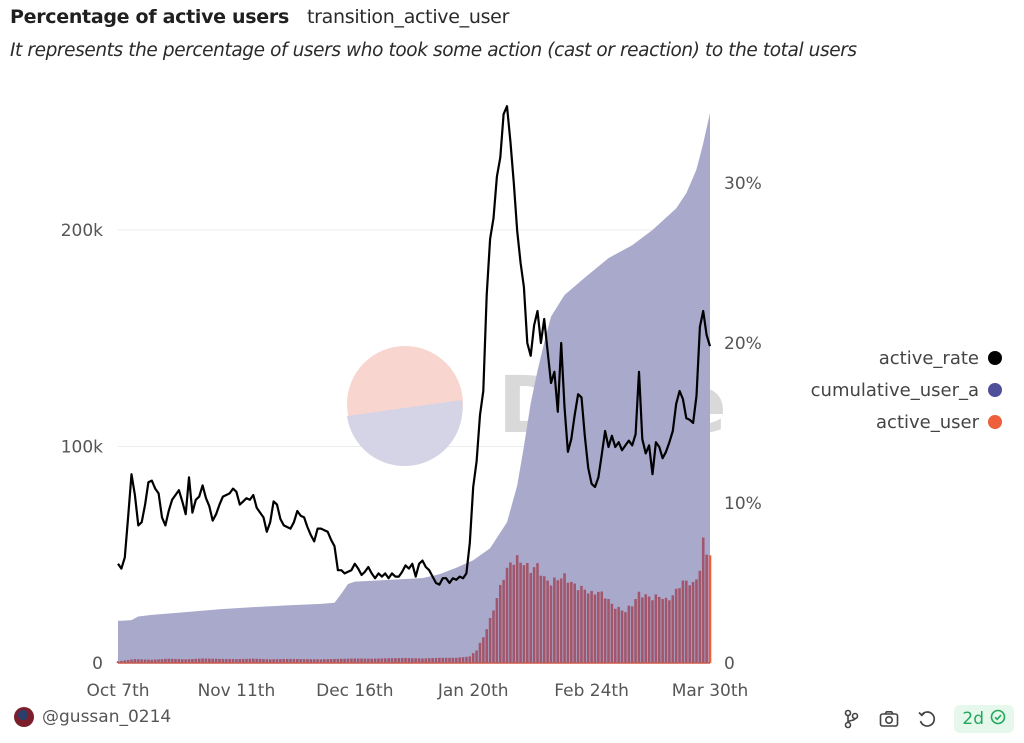 The image size is (1024, 743). I want to click on author-link: @gussan_0214, so click(92, 717).